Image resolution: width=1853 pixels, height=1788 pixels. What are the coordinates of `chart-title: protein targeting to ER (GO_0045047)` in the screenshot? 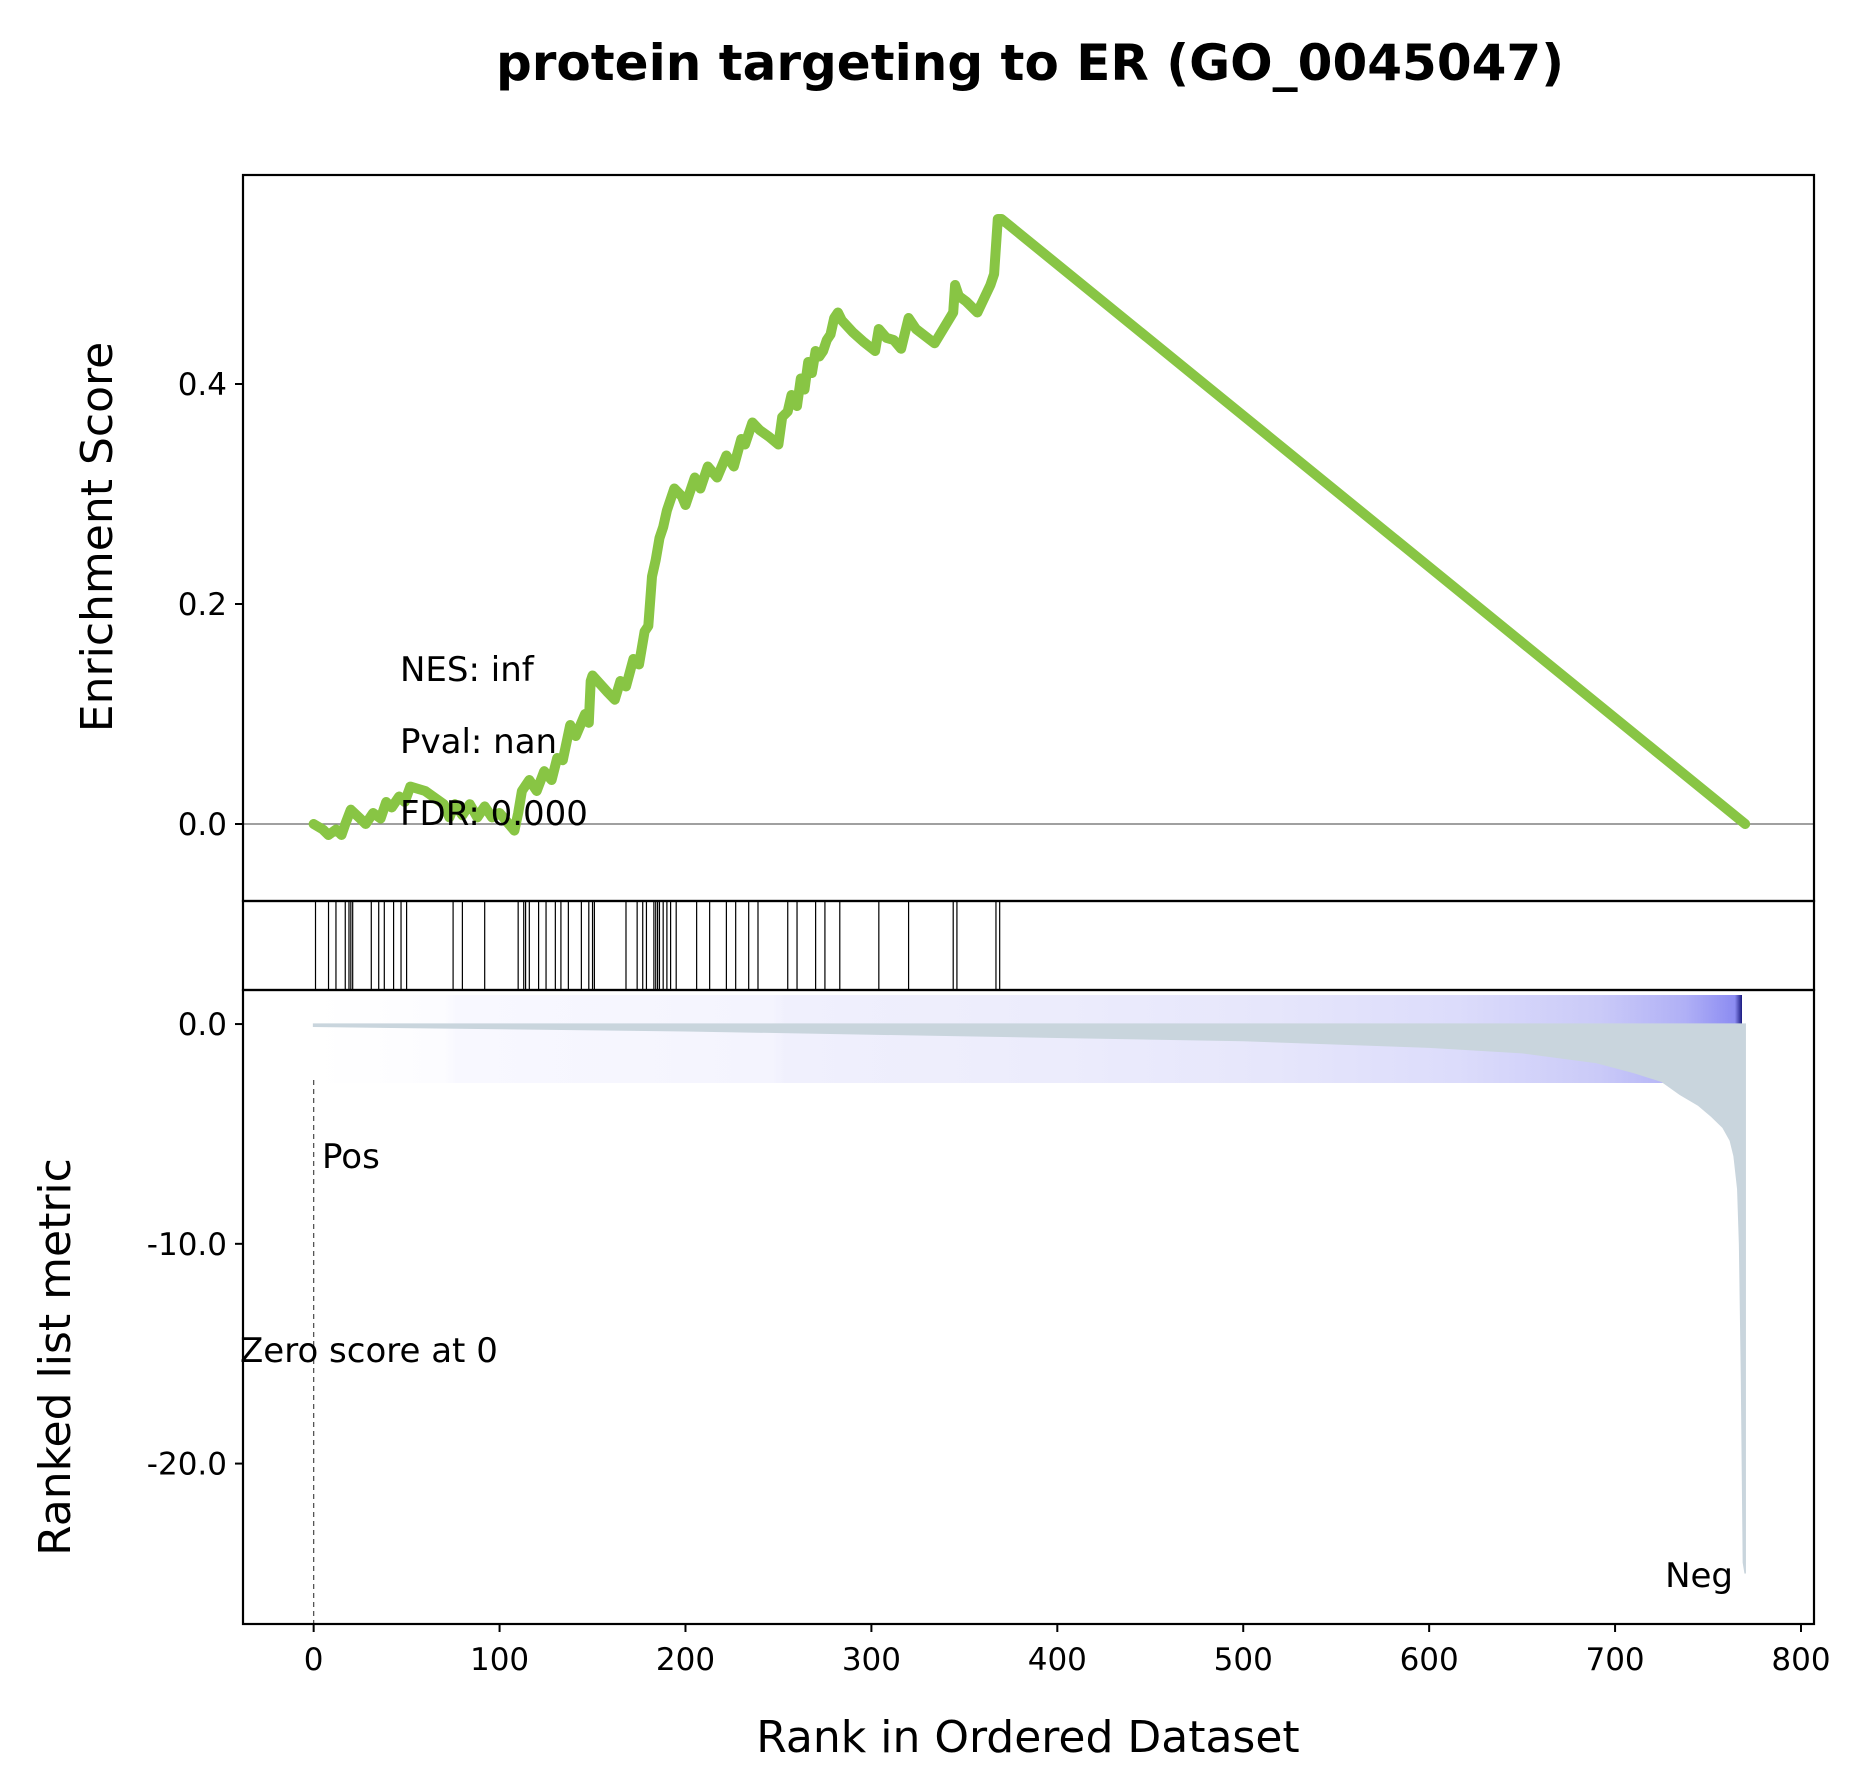 It's located at (1030, 63).